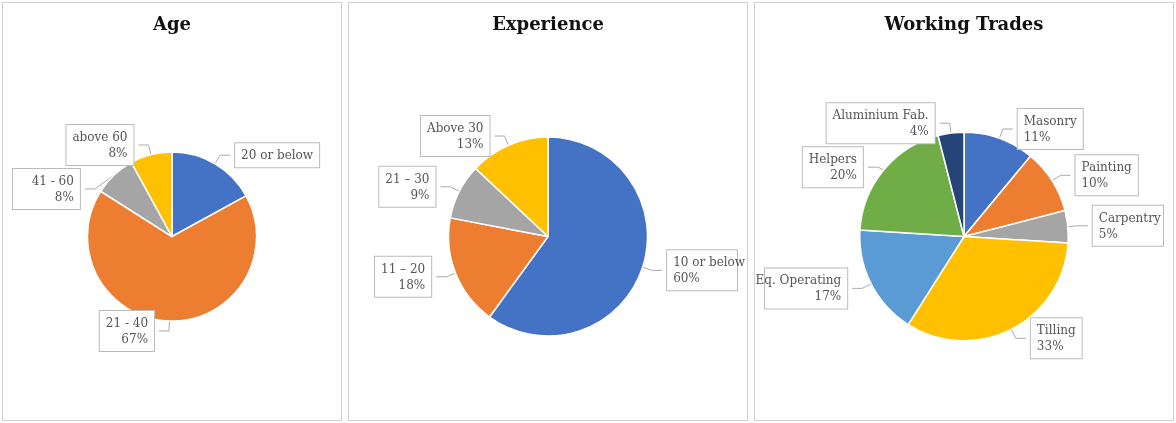 This screenshot has height=423, width=1176. I want to click on chart-title: Experience, so click(548, 23).